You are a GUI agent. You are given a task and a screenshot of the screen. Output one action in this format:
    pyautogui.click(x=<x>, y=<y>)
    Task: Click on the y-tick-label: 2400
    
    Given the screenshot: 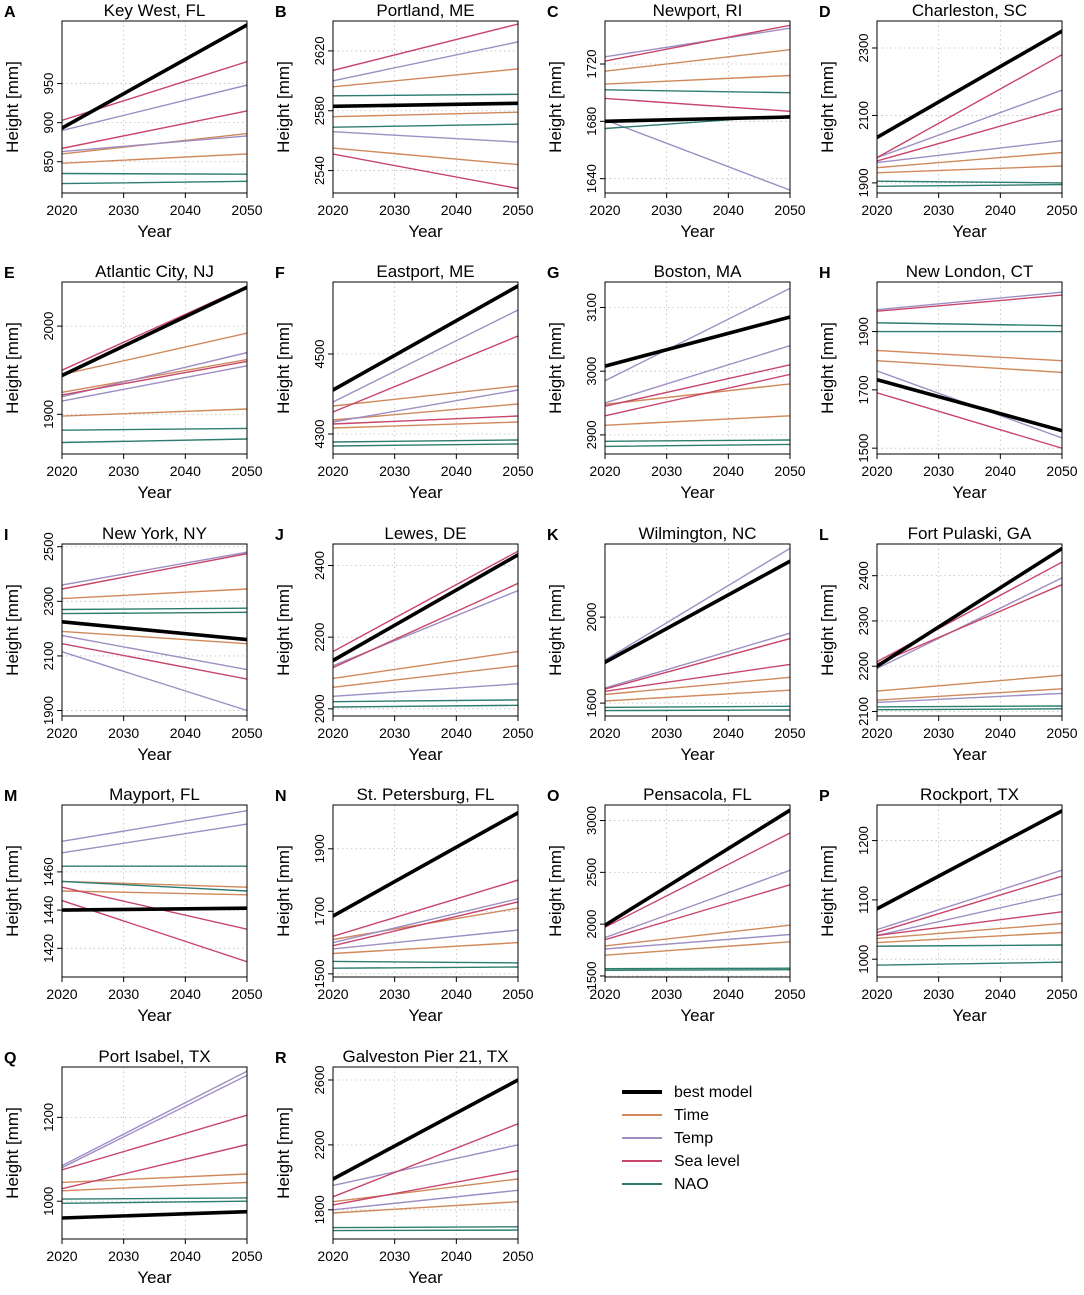 What is the action you would take?
    pyautogui.click(x=863, y=575)
    